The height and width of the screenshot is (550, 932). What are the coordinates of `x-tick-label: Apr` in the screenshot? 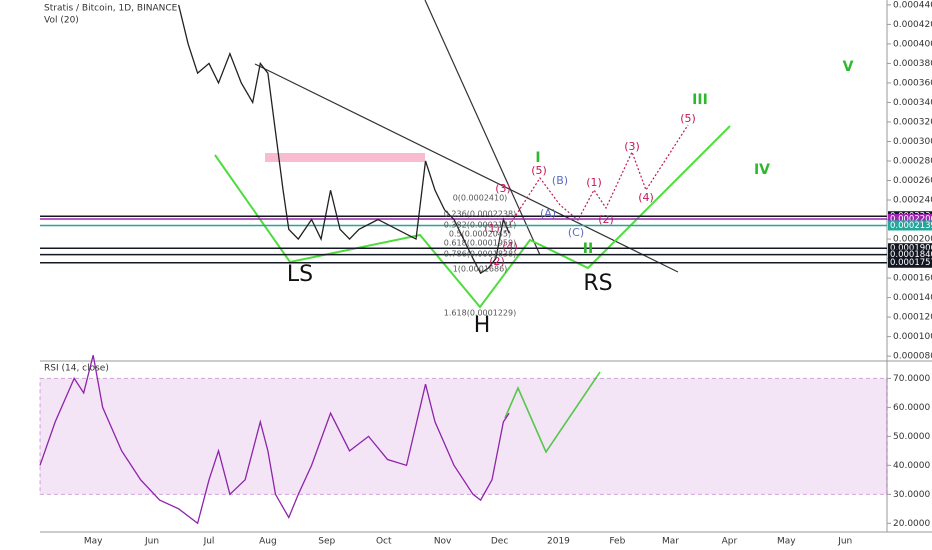 It's located at (730, 542).